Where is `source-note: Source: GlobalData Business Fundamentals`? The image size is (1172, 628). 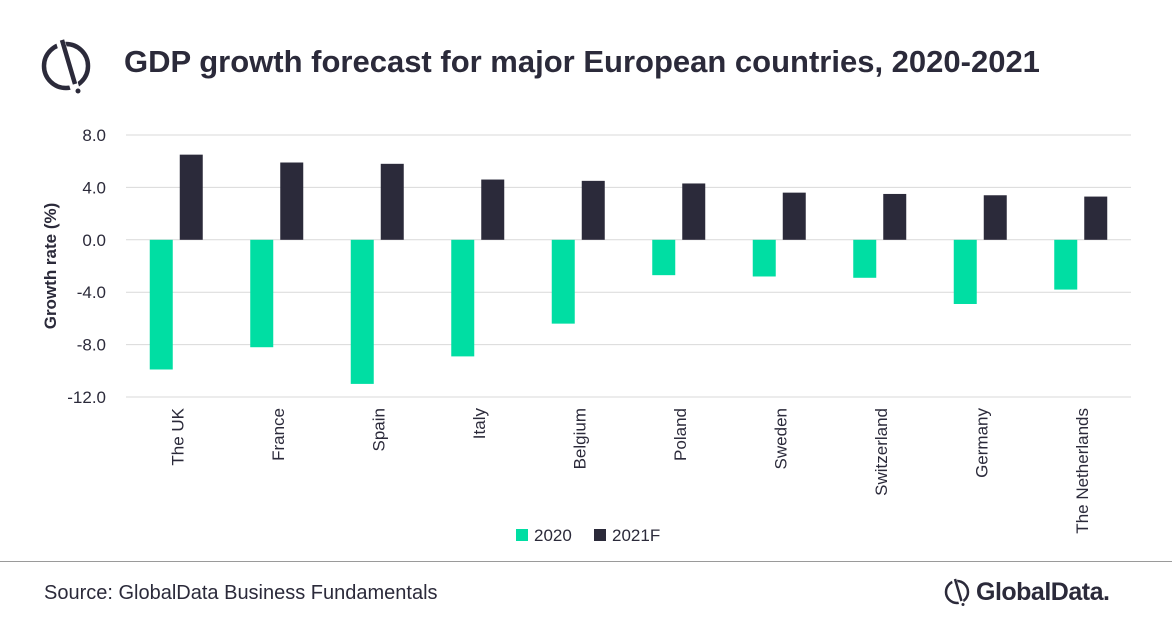 source-note: Source: GlobalData Business Fundamentals is located at coordinates (241, 593).